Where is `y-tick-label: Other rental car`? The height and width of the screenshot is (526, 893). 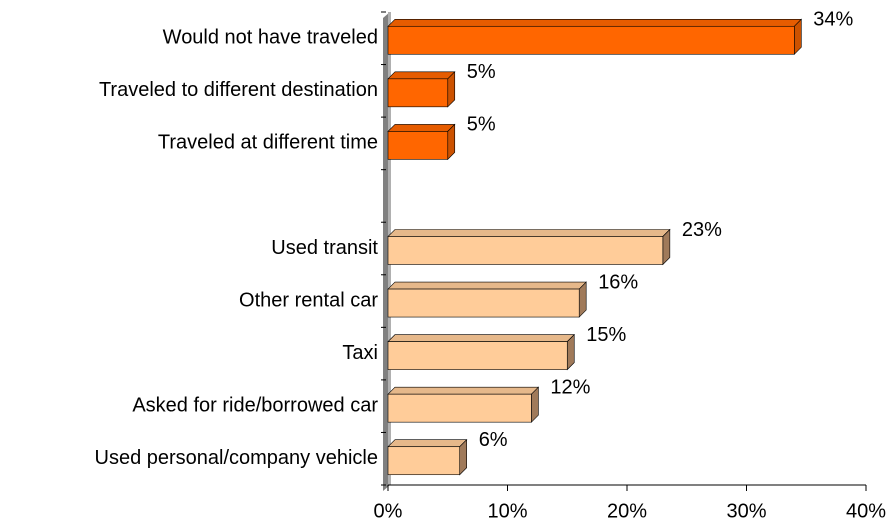
y-tick-label: Other rental car is located at coordinates (308, 300).